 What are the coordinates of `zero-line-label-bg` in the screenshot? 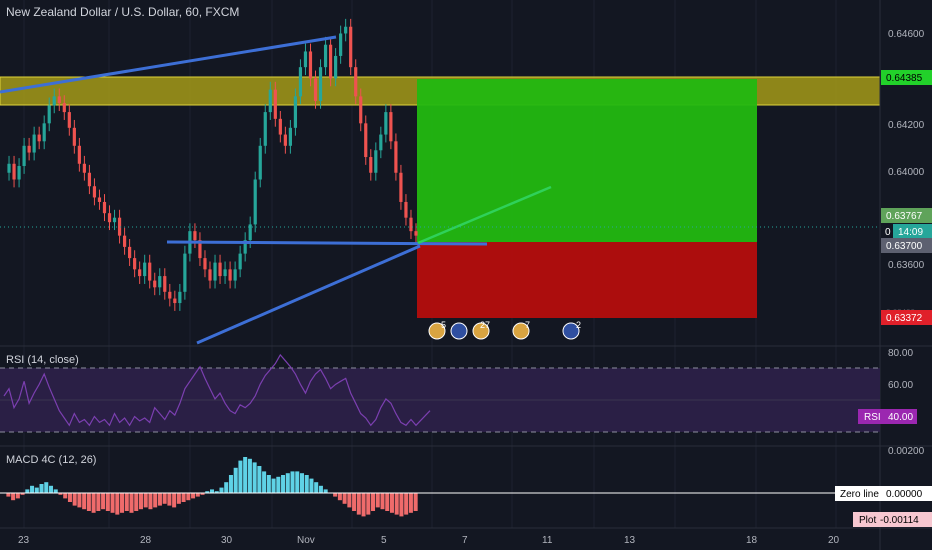 It's located at (883, 493).